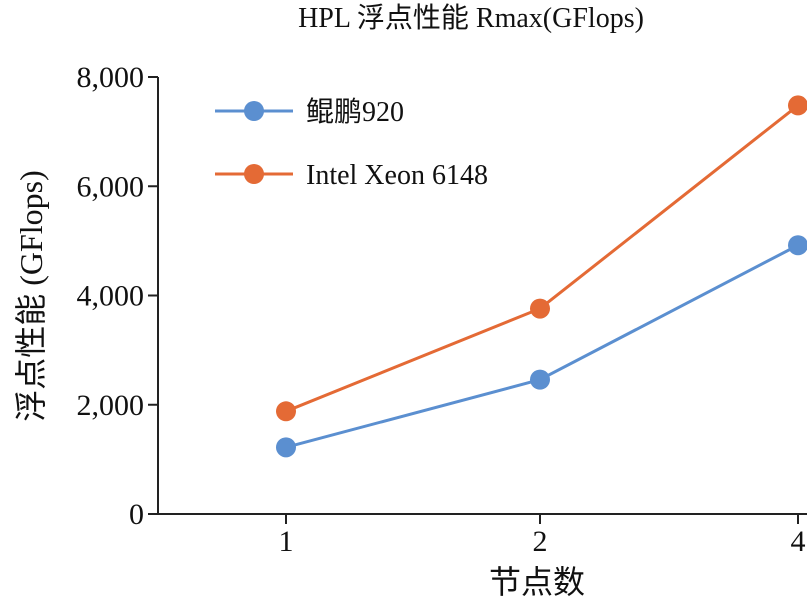 Image resolution: width=807 pixels, height=602 pixels. Describe the element at coordinates (537, 582) in the screenshot. I see `x-axis-label: 节点数` at that location.